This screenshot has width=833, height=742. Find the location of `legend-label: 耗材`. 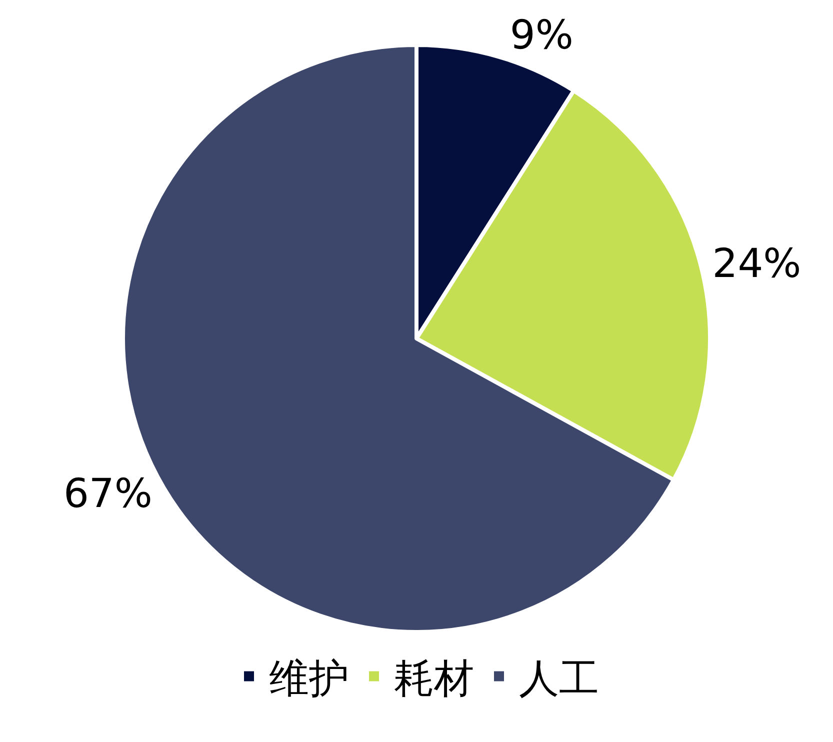

legend-label: 耗材 is located at coordinates (434, 679).